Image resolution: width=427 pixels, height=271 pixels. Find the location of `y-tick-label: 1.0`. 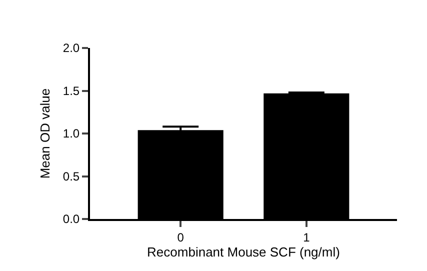

y-tick-label: 1.0 is located at coordinates (71, 133).